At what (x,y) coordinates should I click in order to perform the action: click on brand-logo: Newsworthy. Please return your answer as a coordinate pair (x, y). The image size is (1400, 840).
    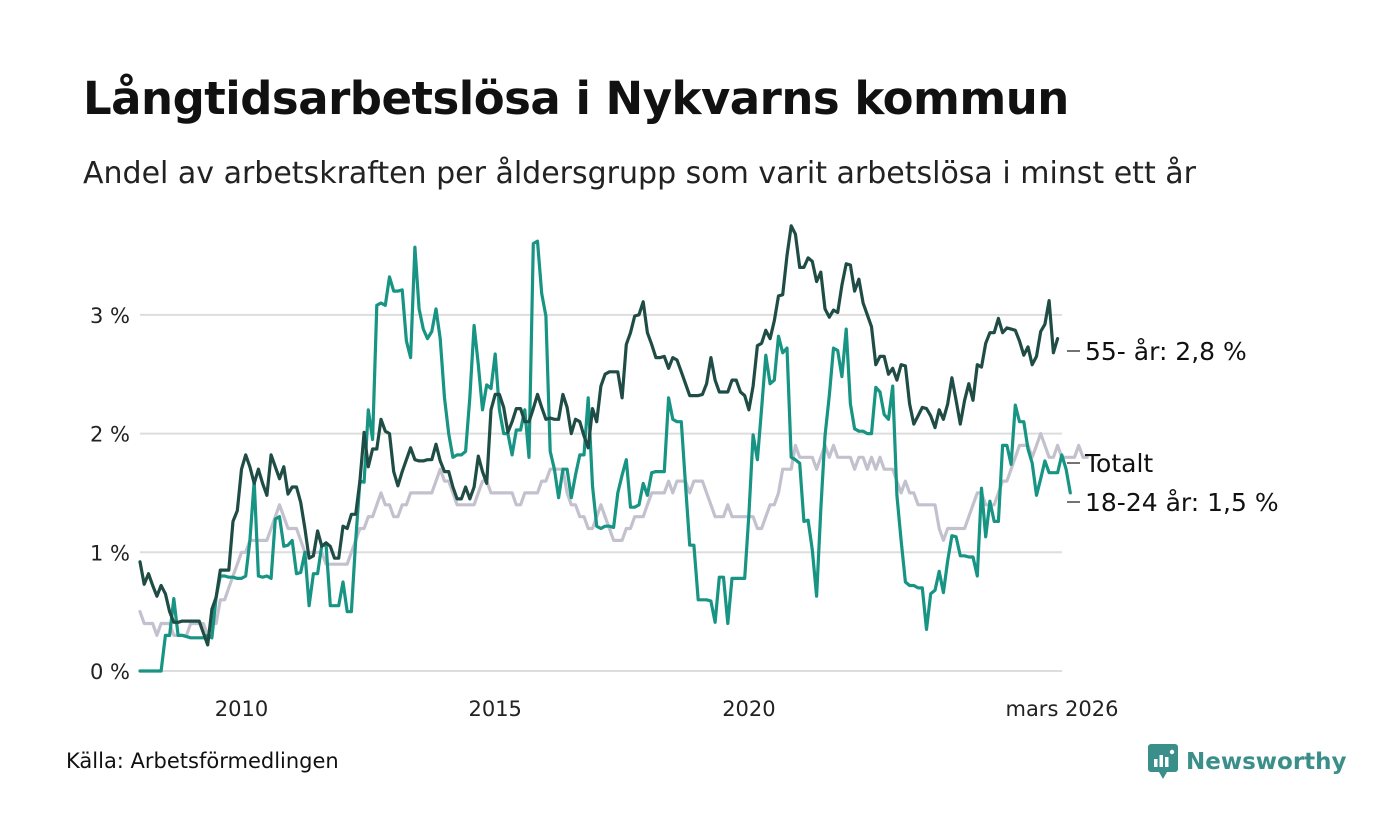
    Looking at the image, I should click on (1247, 762).